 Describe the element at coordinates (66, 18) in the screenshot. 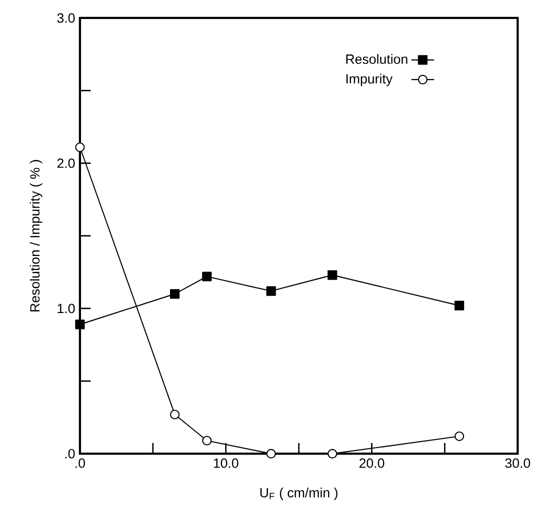

I see `y-tick-label: 3.0` at that location.